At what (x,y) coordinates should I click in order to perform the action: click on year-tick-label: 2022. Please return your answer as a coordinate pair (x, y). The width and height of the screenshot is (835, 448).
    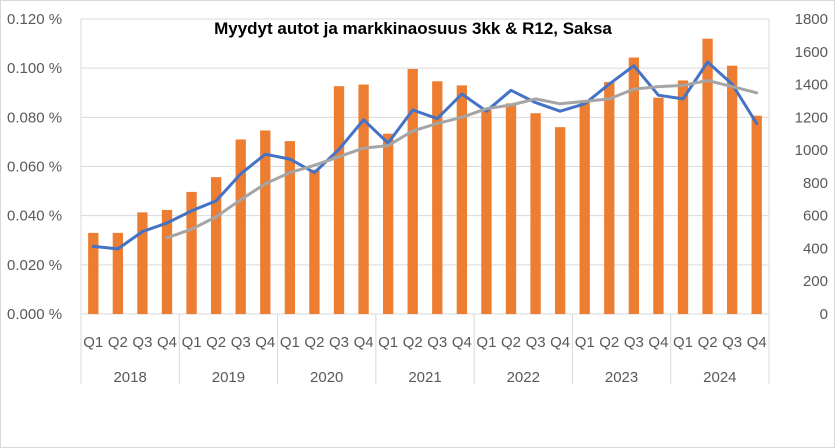
    Looking at the image, I should click on (523, 377).